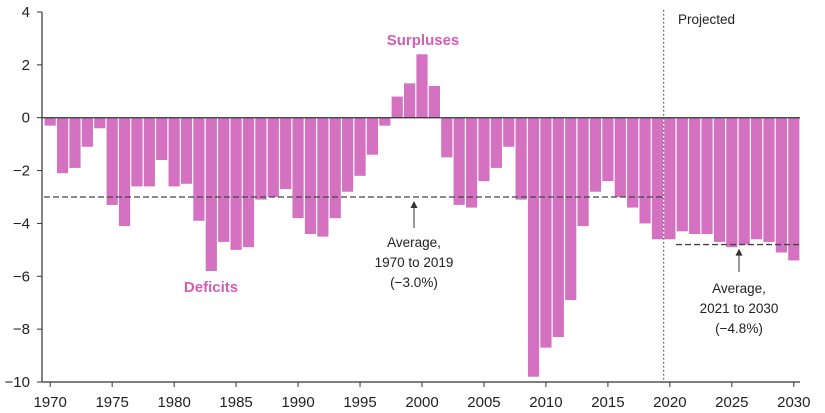 Image resolution: width=825 pixels, height=413 pixels. What do you see at coordinates (633, 162) in the screenshot?
I see `bar-2017` at bounding box center [633, 162].